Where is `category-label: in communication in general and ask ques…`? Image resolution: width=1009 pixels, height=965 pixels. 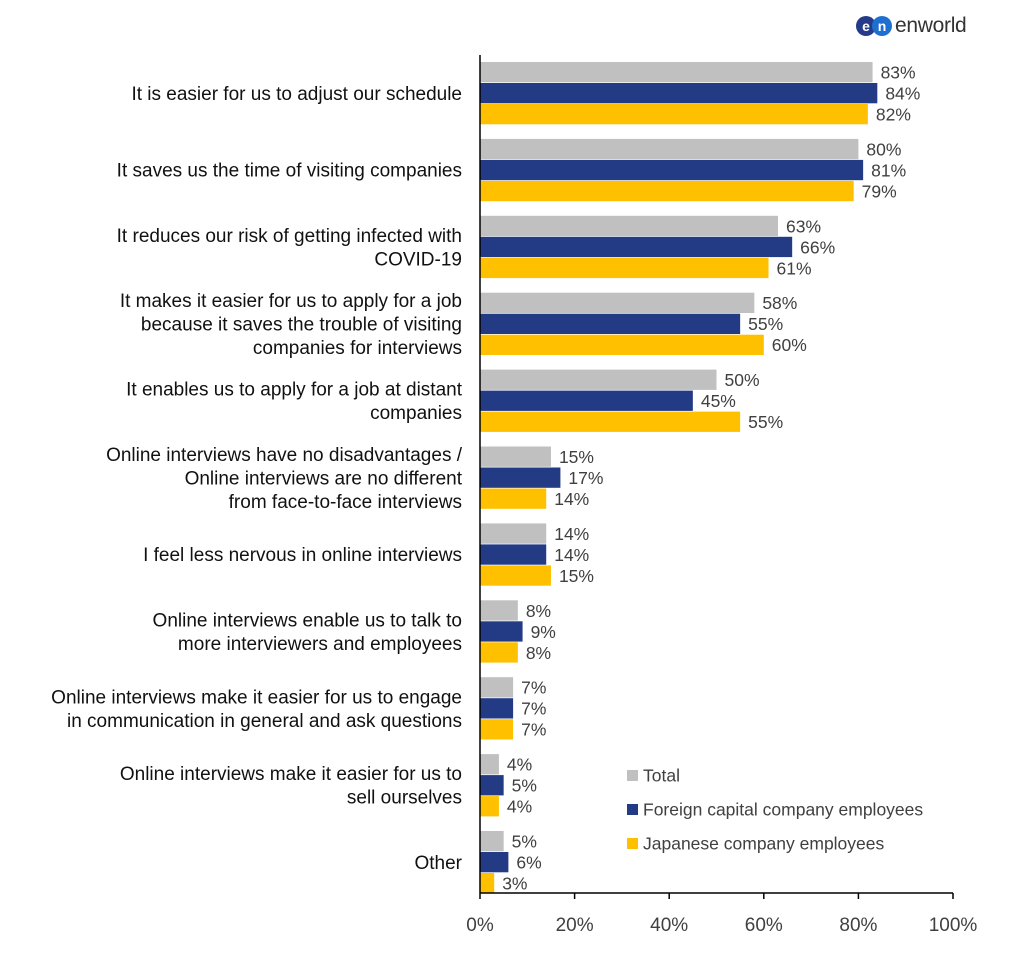 category-label: in communication in general and ask ques… is located at coordinates (264, 721).